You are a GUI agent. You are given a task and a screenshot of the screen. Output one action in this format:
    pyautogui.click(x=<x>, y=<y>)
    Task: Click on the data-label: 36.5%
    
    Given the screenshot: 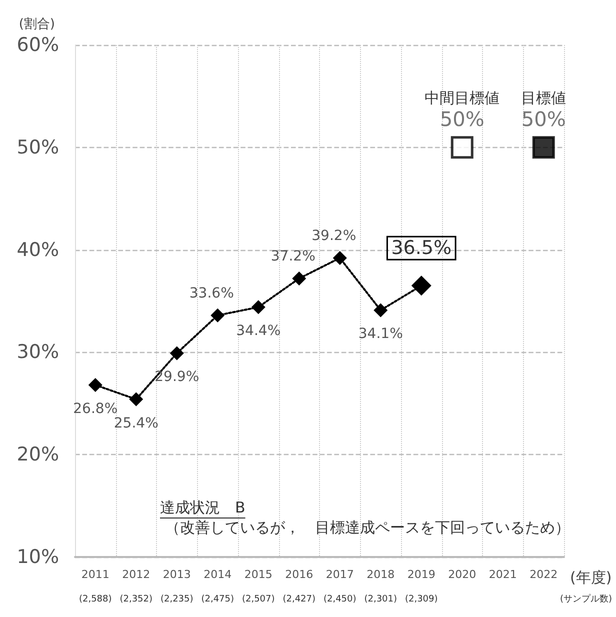 What is the action you would take?
    pyautogui.click(x=421, y=248)
    